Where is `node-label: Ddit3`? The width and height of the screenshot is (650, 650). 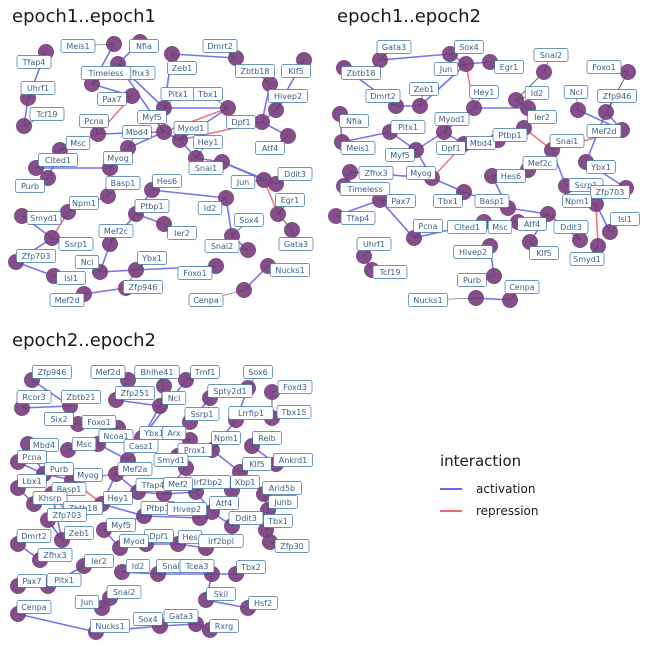
node-label: Ddit3 is located at coordinates (571, 227).